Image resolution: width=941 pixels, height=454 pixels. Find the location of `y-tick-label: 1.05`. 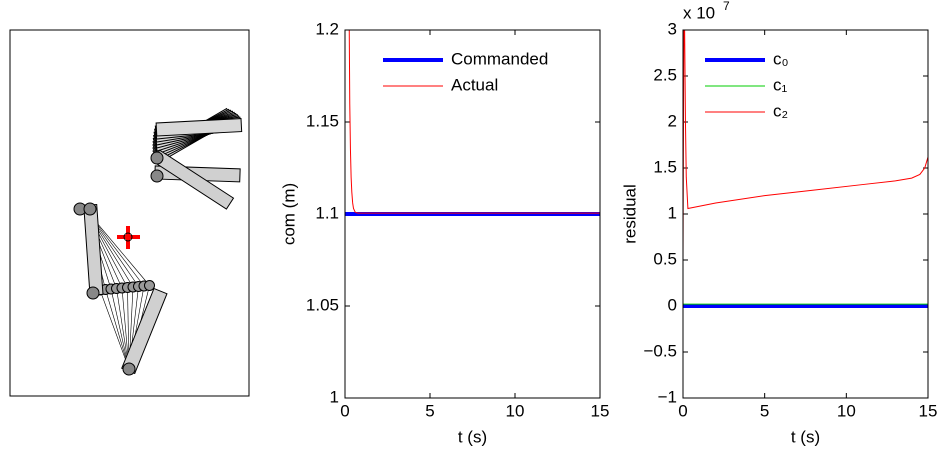

y-tick-label: 1.05 is located at coordinates (322, 304).